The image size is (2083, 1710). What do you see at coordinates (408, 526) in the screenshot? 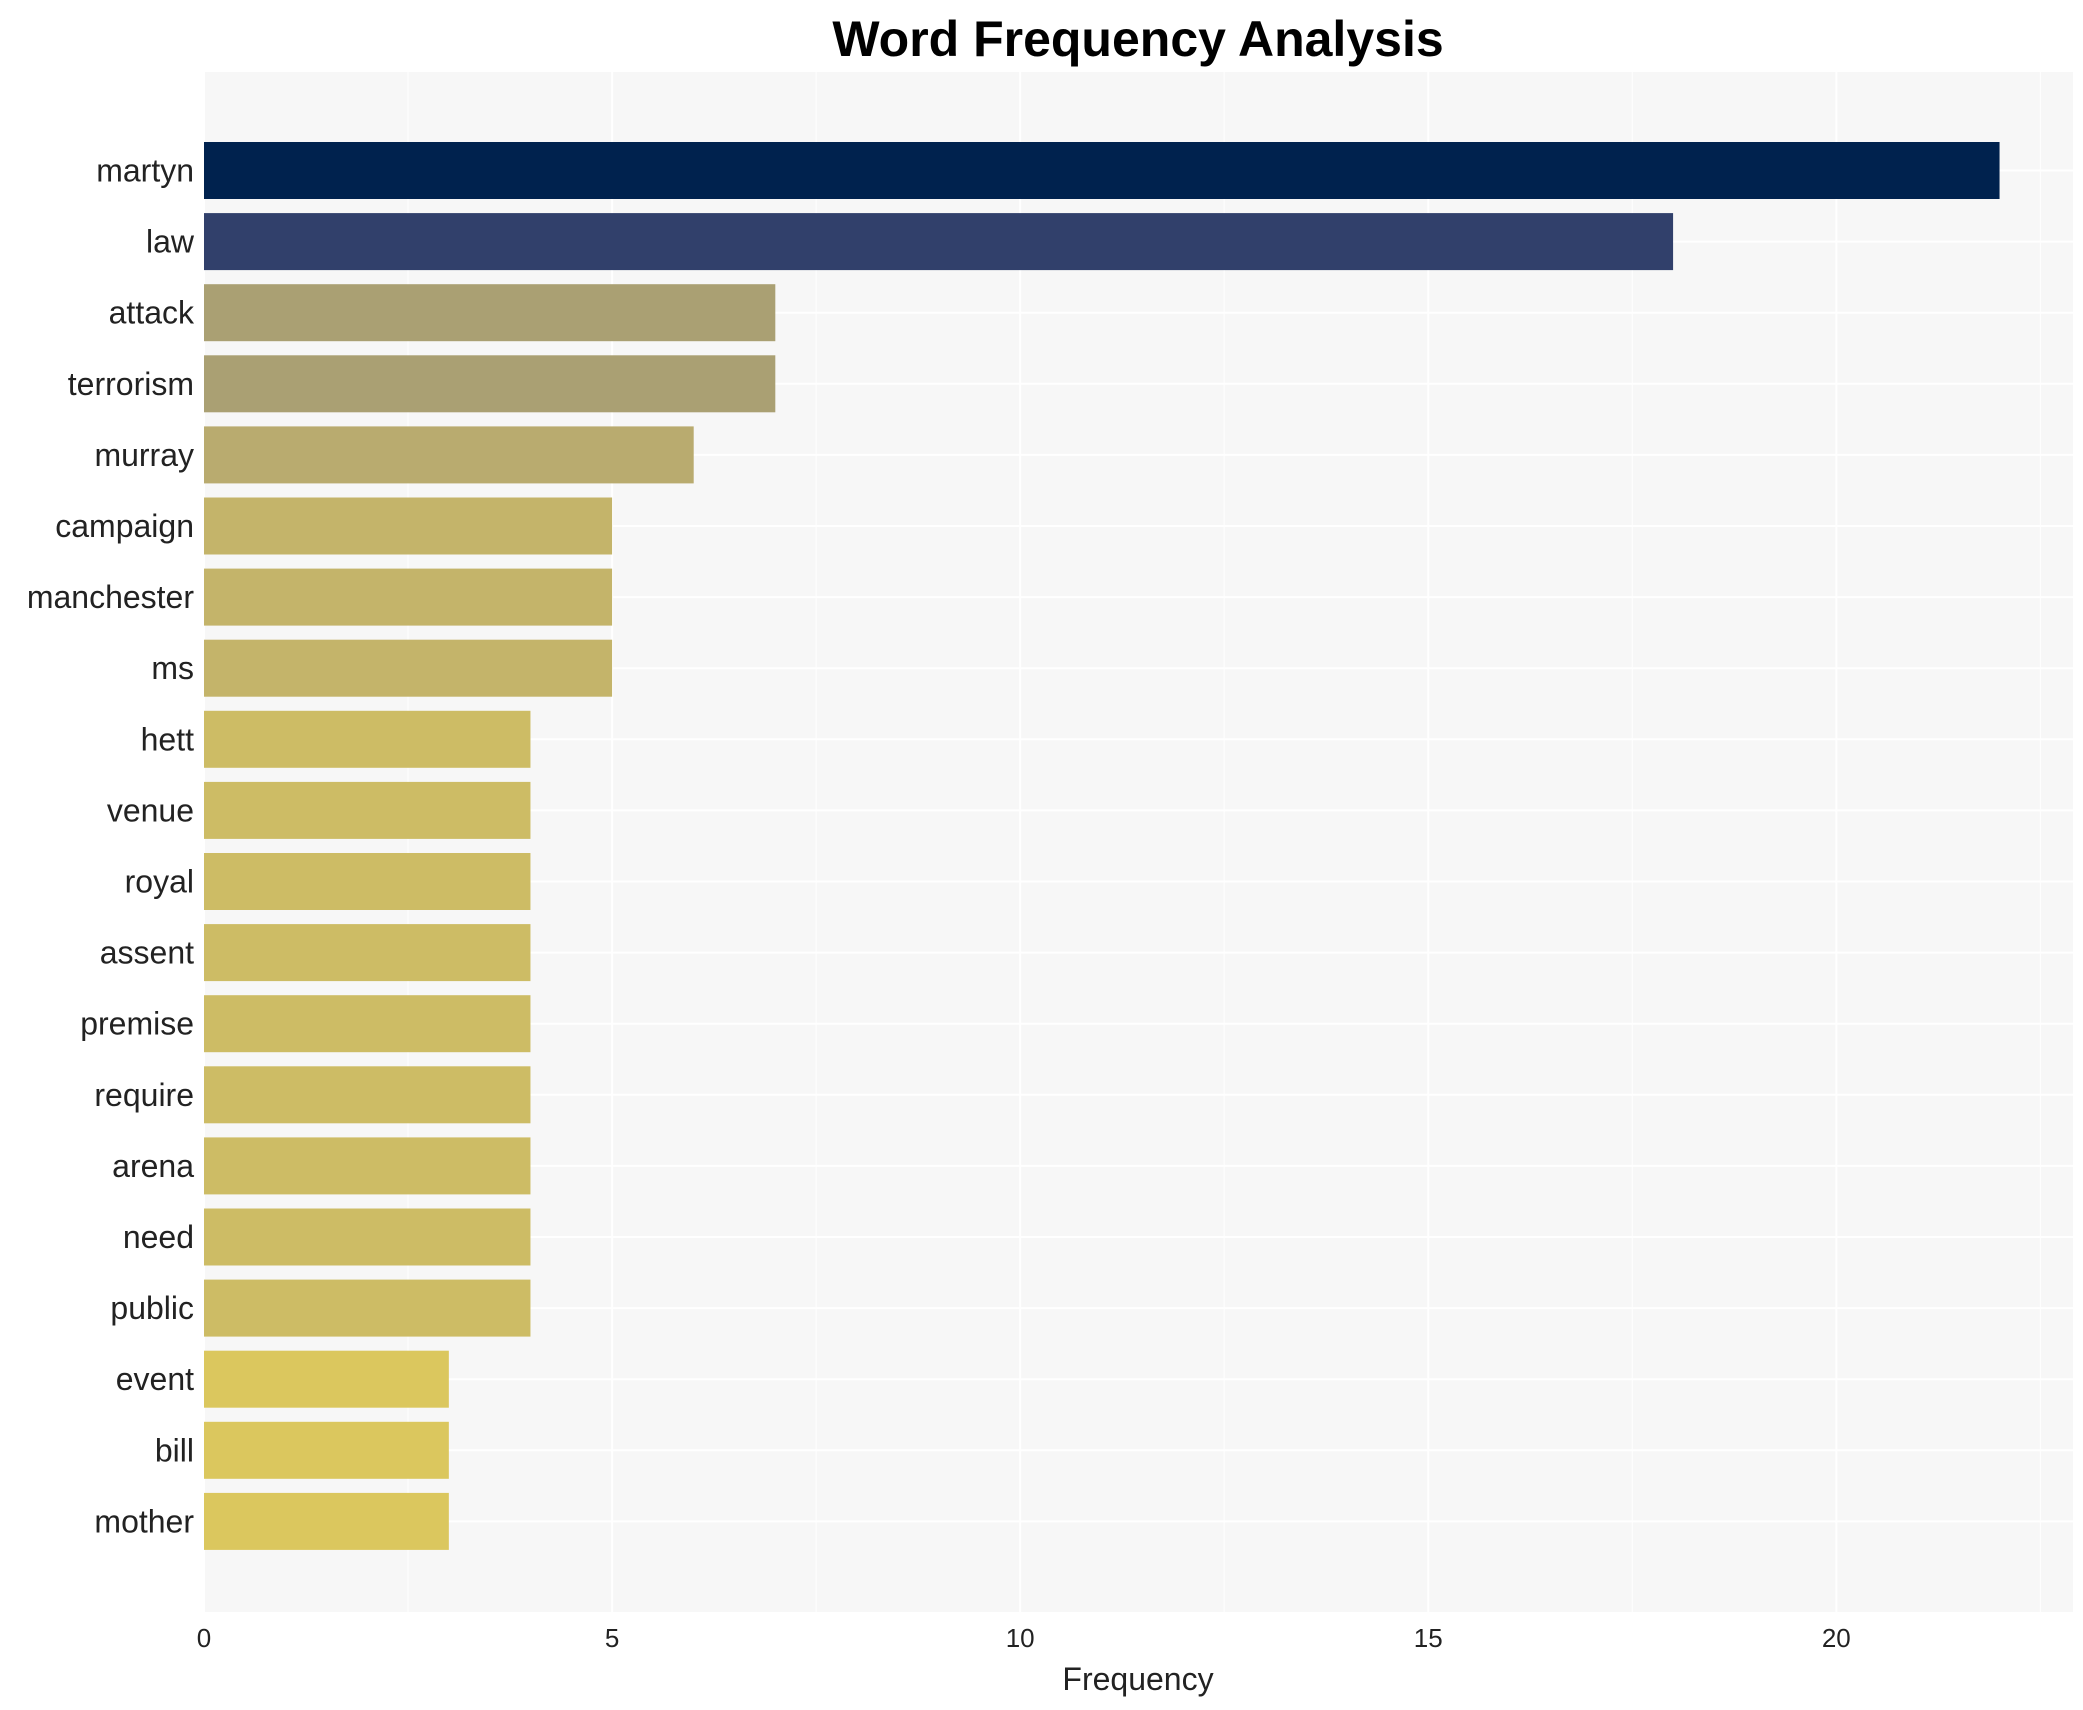
I see `bar-campaign` at bounding box center [408, 526].